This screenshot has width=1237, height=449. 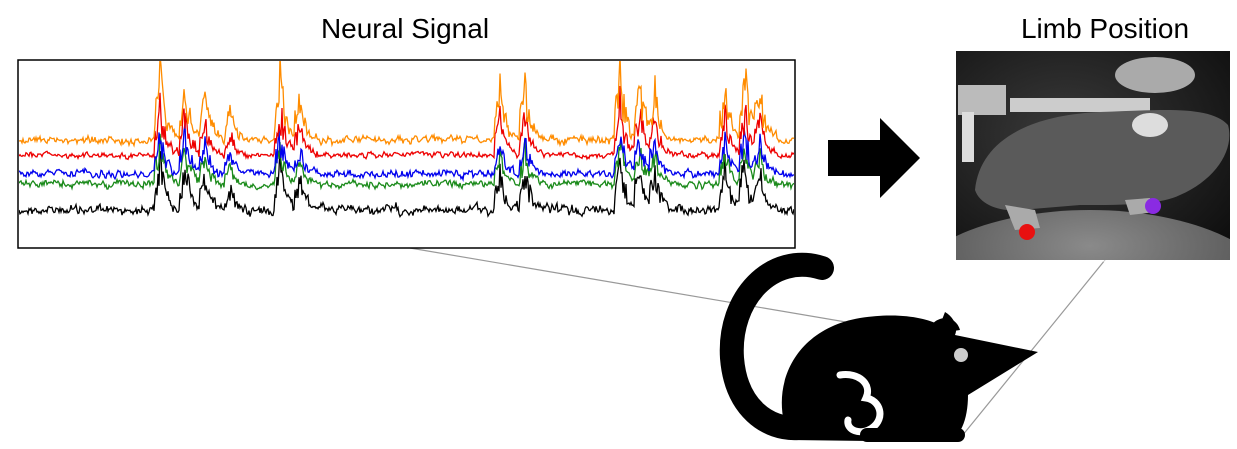 What do you see at coordinates (405, 28) in the screenshot?
I see `panel-title: Neural Signal` at bounding box center [405, 28].